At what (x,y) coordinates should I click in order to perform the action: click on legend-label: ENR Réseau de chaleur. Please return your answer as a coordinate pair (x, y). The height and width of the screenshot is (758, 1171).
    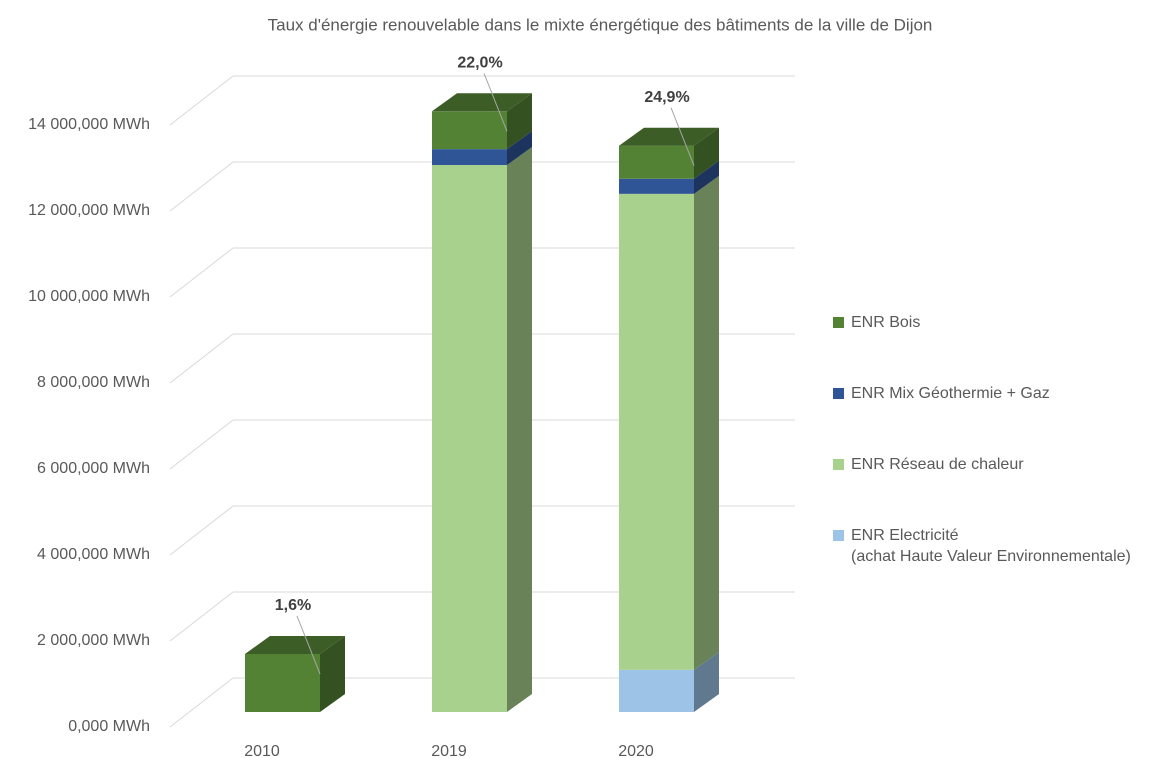
    Looking at the image, I should click on (937, 464).